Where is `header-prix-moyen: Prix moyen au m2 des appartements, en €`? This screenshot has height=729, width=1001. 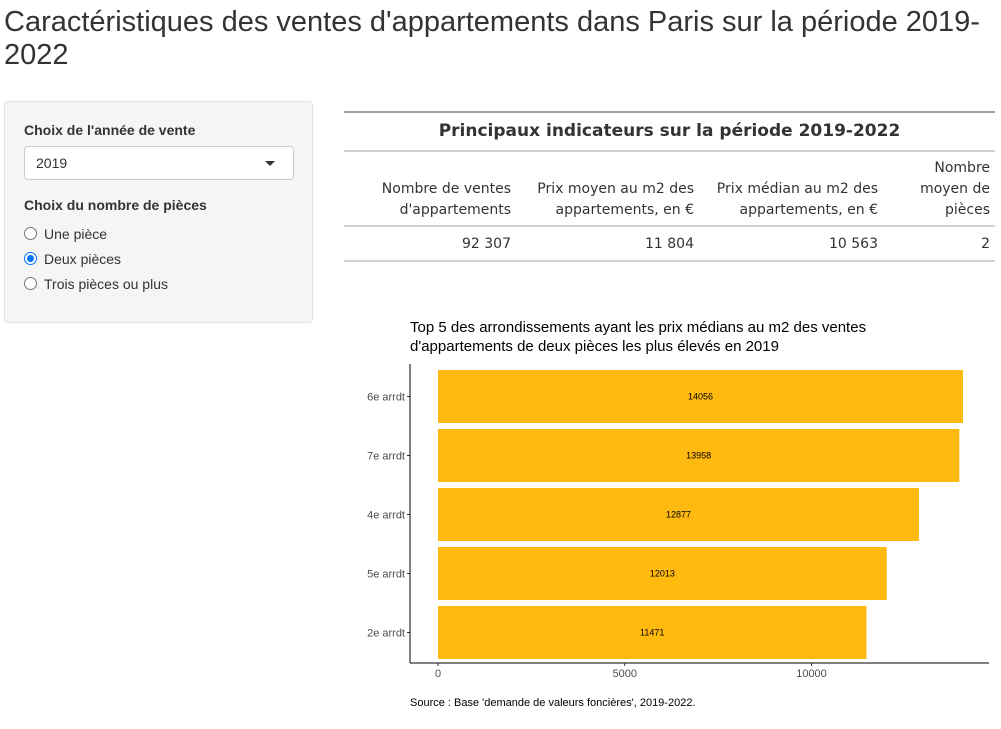
header-prix-moyen: Prix moyen au m2 des appartements, en € is located at coordinates (607, 189).